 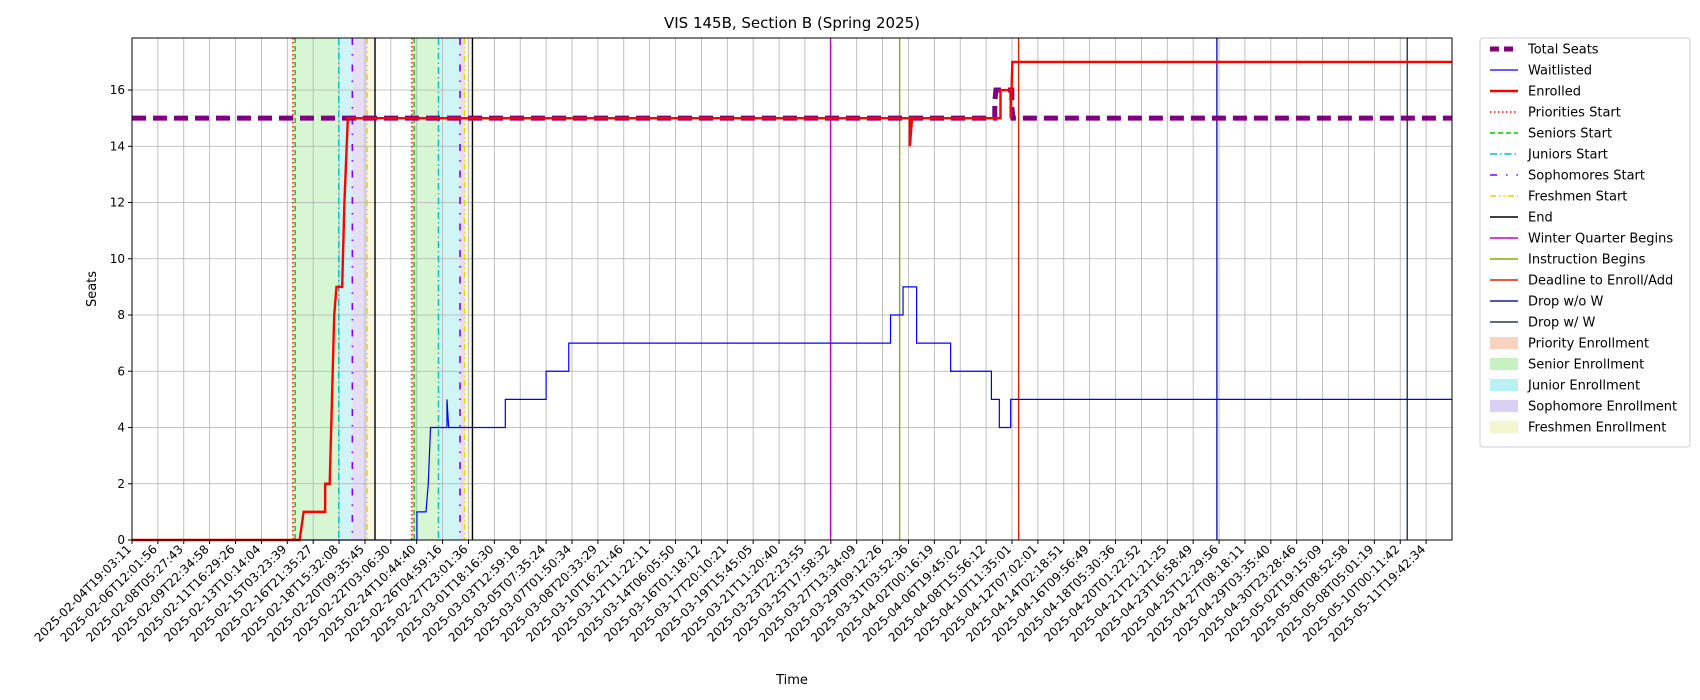 I want to click on legend-label: Enrolled, so click(x=1554, y=92).